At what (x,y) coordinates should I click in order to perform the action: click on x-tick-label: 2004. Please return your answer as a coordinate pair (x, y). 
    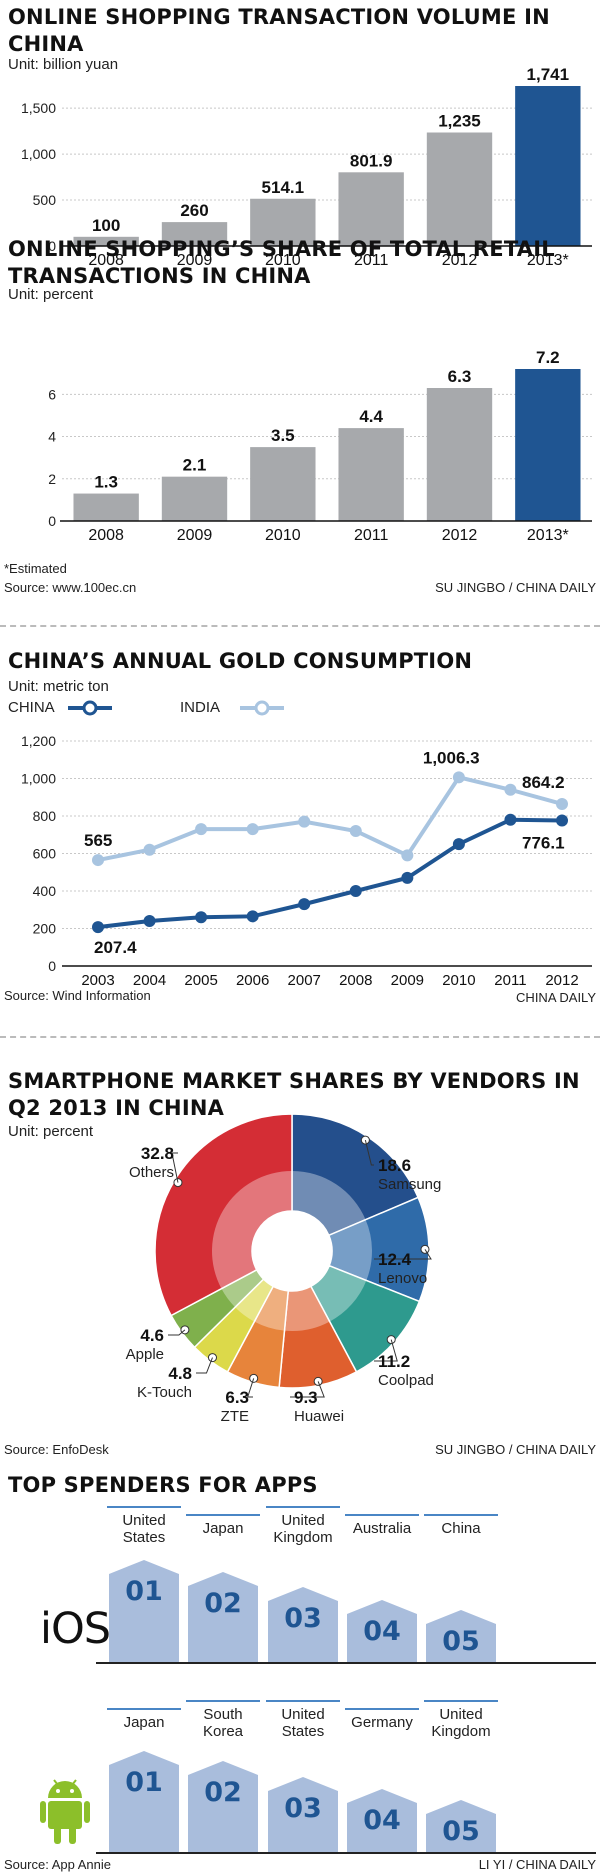
    Looking at the image, I should click on (149, 980).